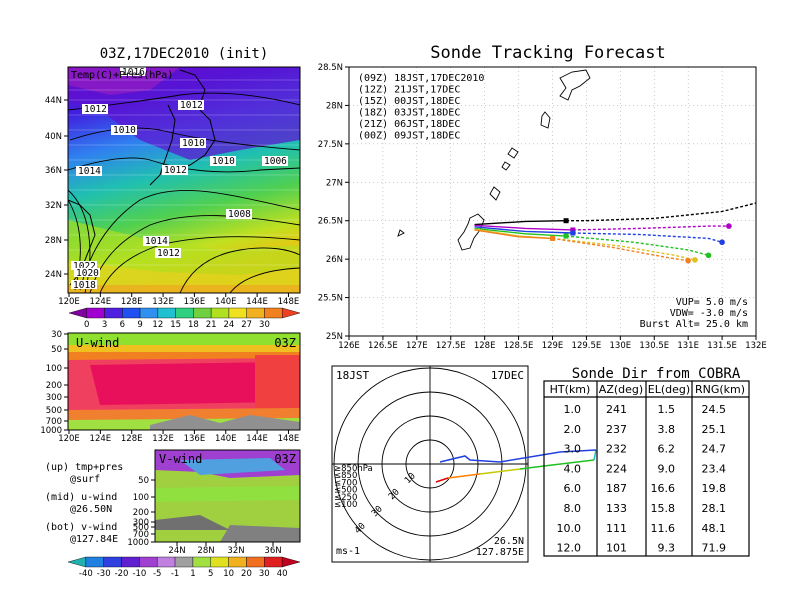  Describe the element at coordinates (616, 409) in the screenshot. I see `table-cell: 241` at that location.